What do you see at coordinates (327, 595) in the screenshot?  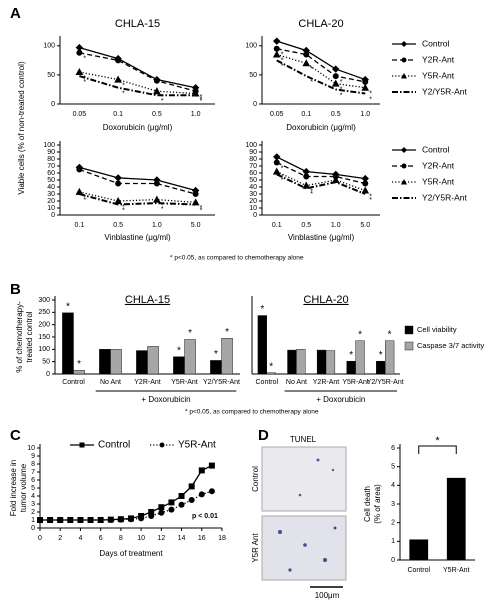 I see `scale-bar-label: 100μm` at bounding box center [327, 595].